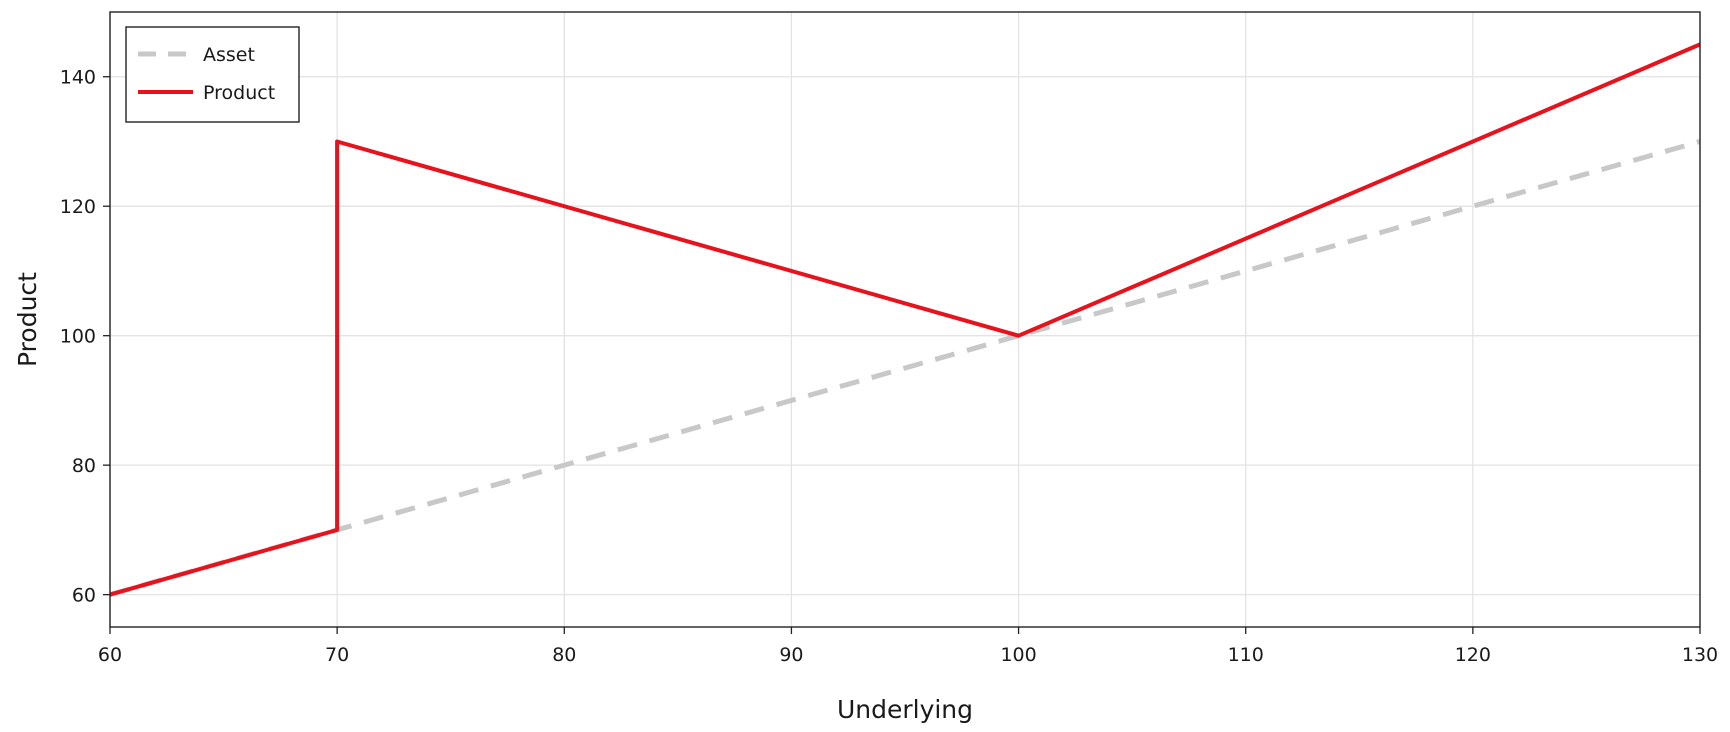 The image size is (1730, 732). Describe the element at coordinates (78, 337) in the screenshot. I see `y-tick-label-100: 100` at that location.